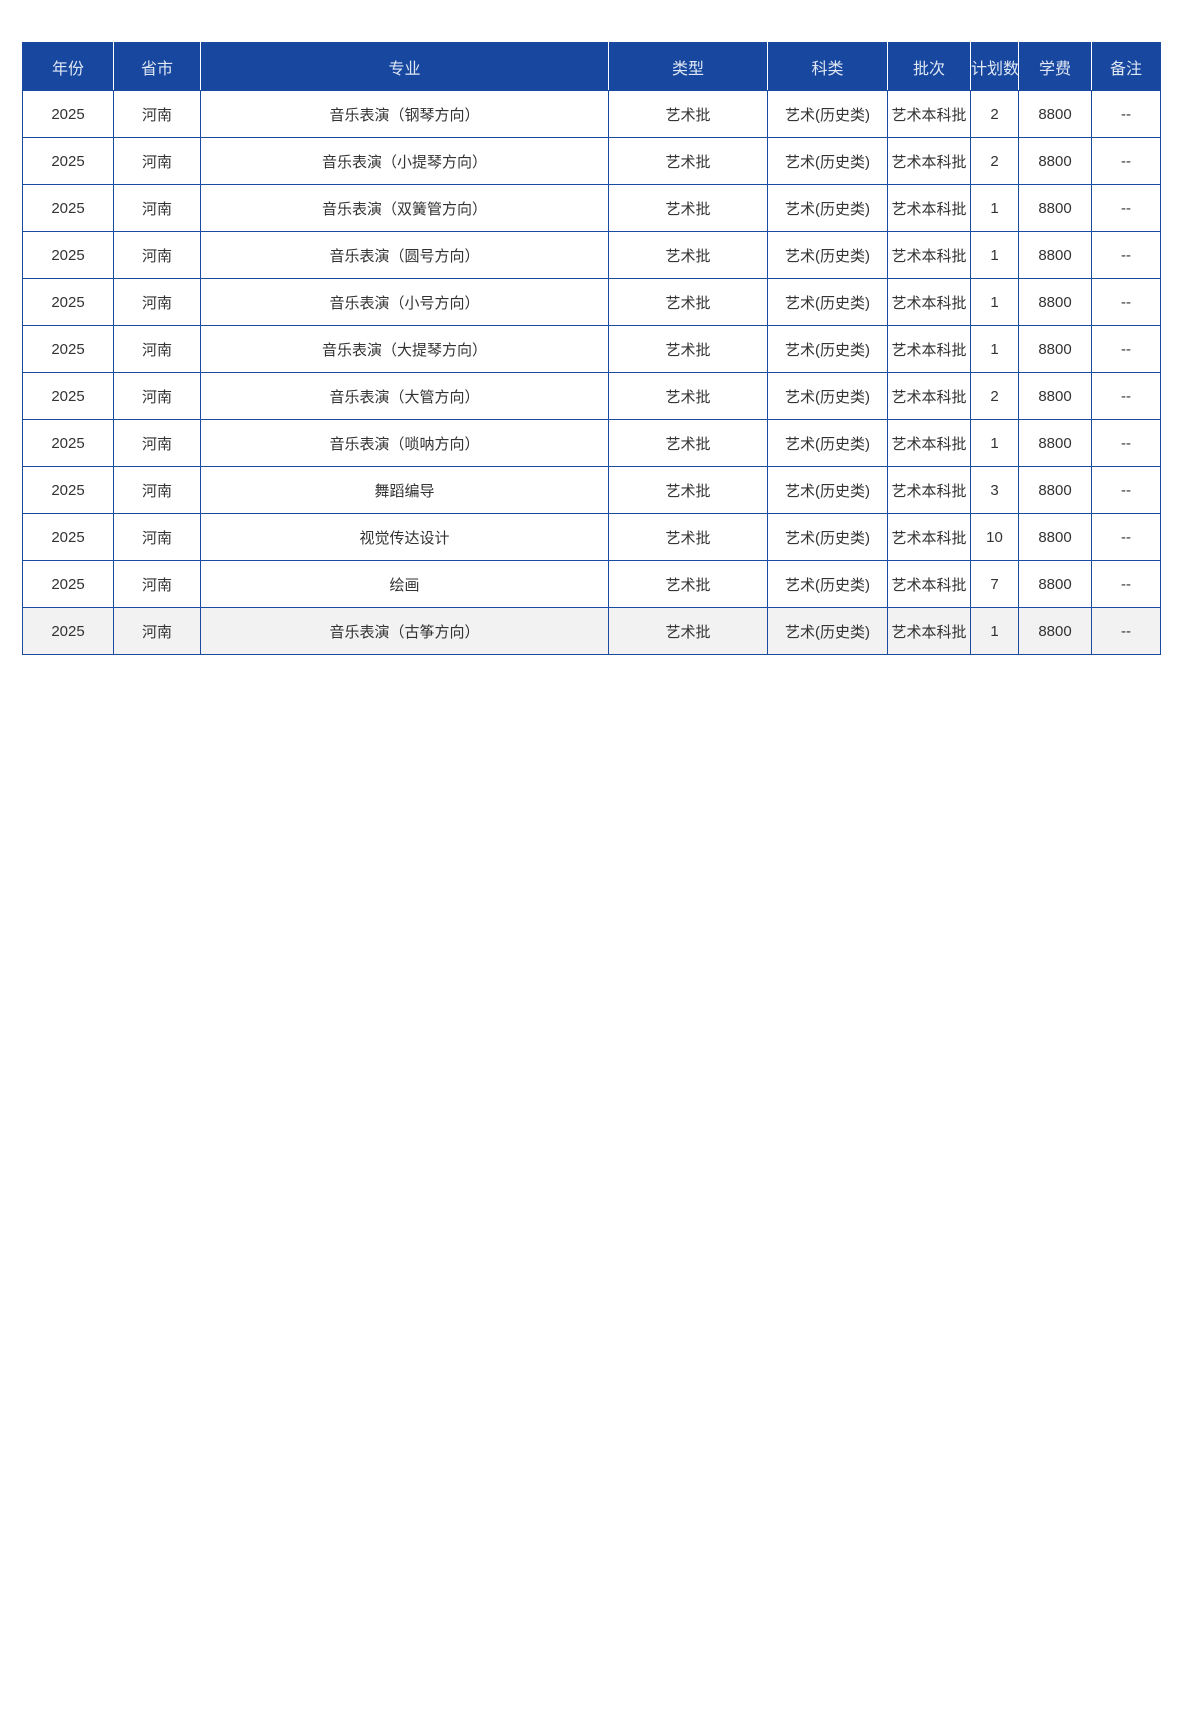  I want to click on cell-plan_count: 7, so click(994, 584).